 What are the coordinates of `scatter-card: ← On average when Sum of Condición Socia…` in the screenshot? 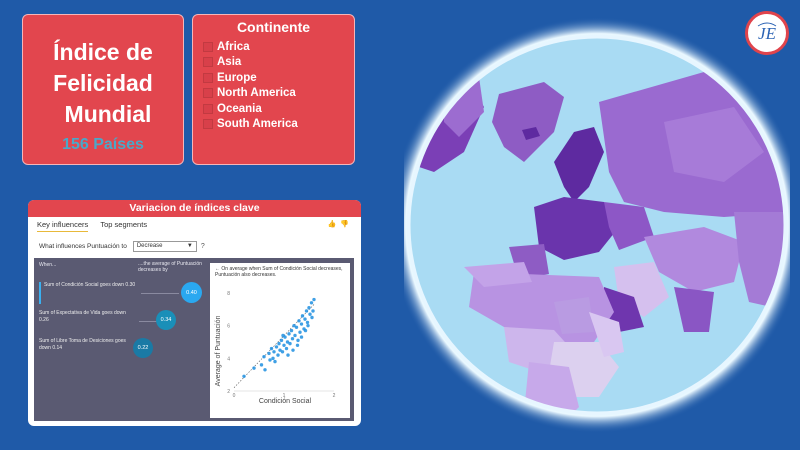 It's located at (280, 340).